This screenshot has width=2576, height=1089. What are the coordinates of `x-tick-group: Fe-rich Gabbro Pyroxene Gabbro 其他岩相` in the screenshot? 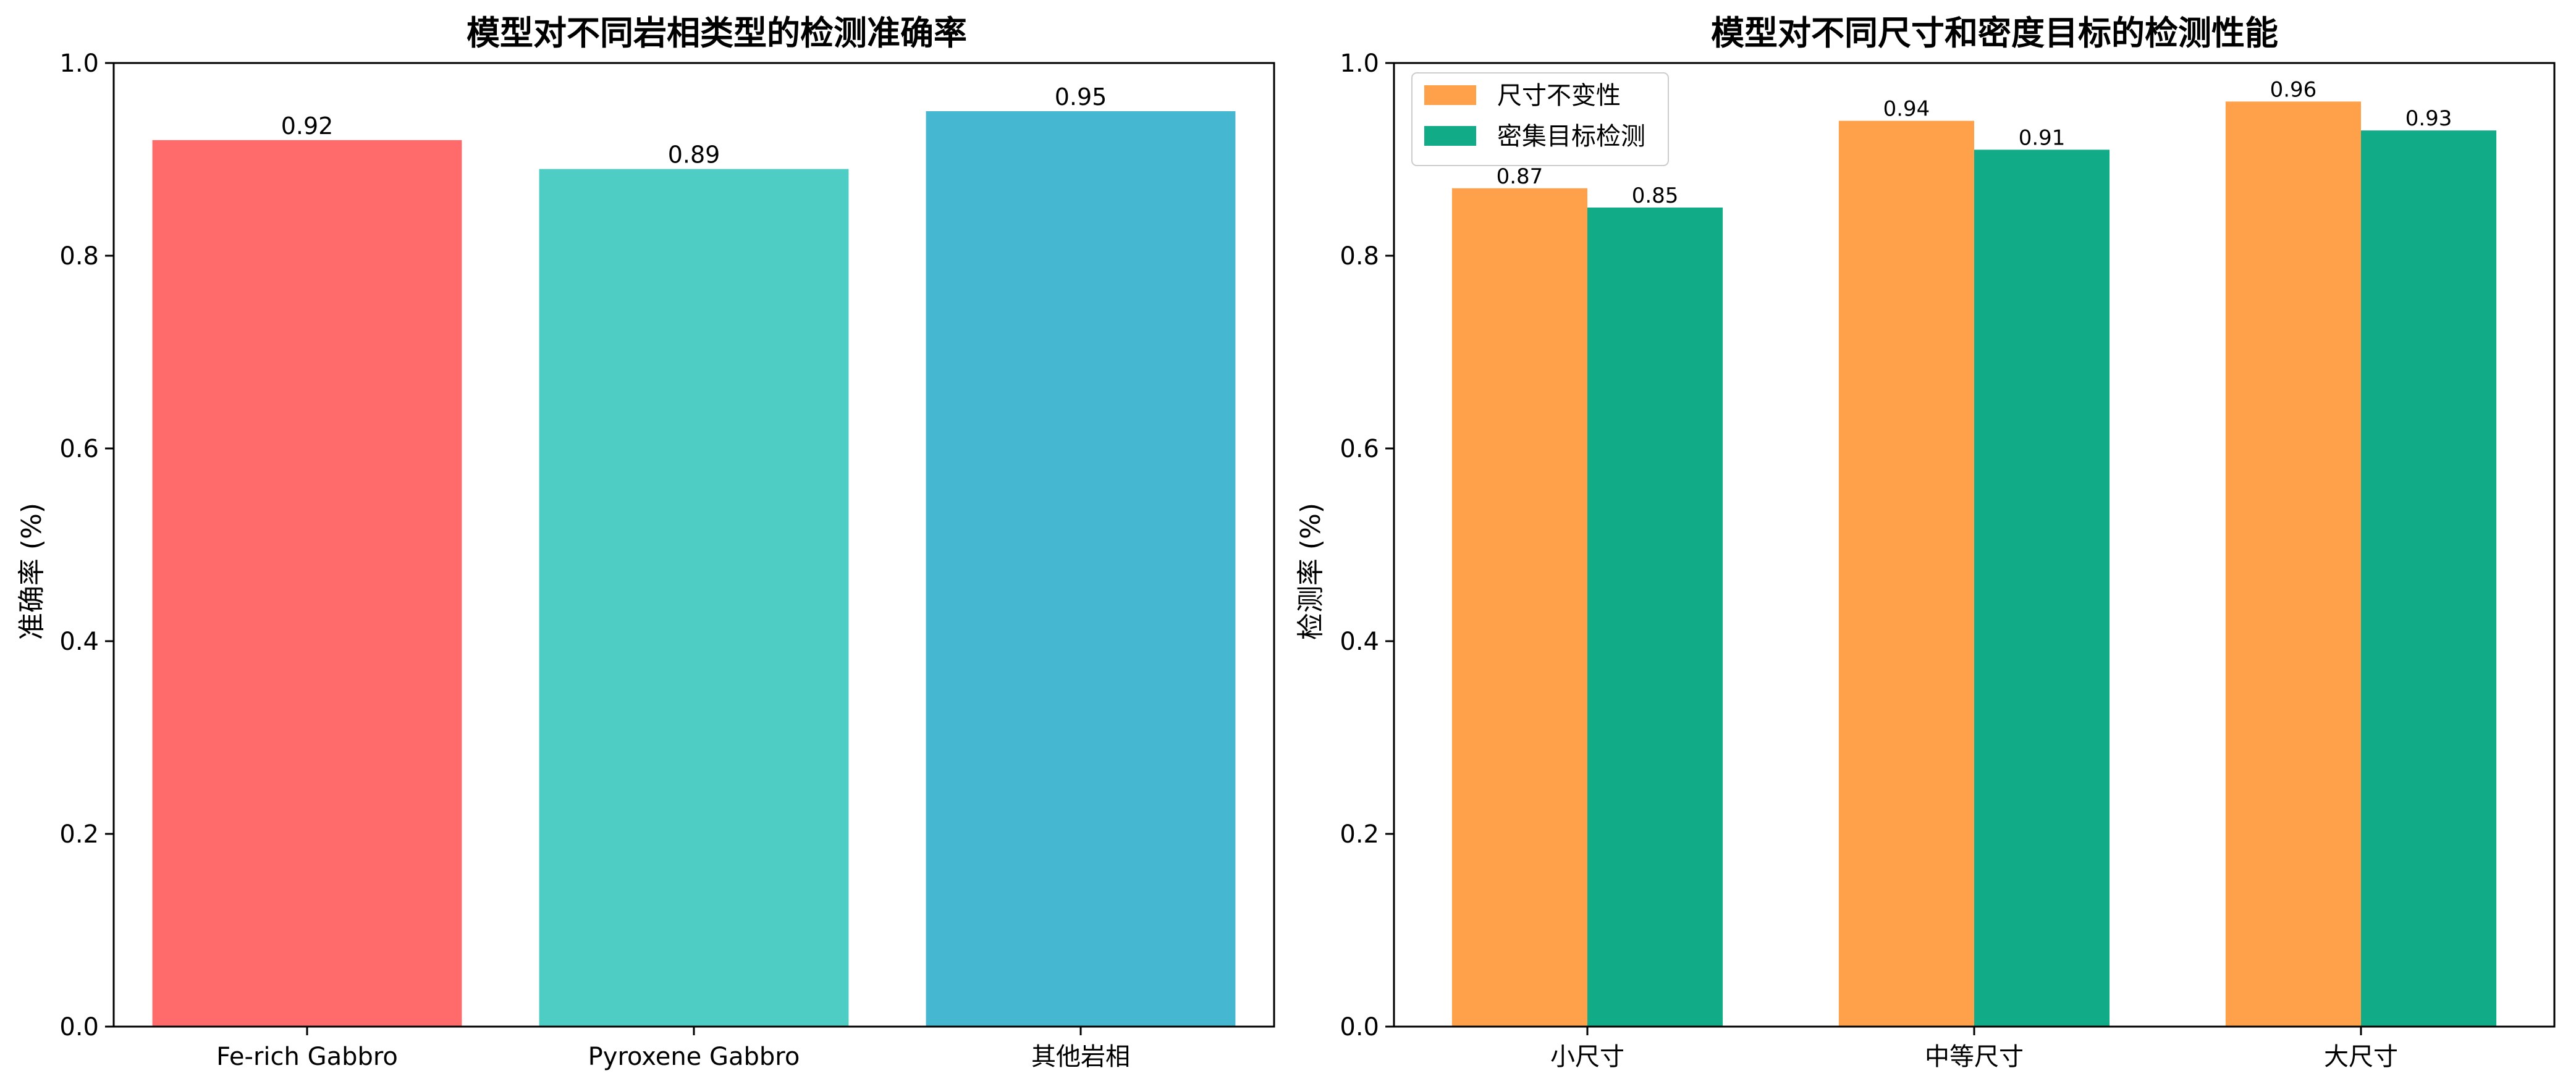 It's located at (673, 1049).